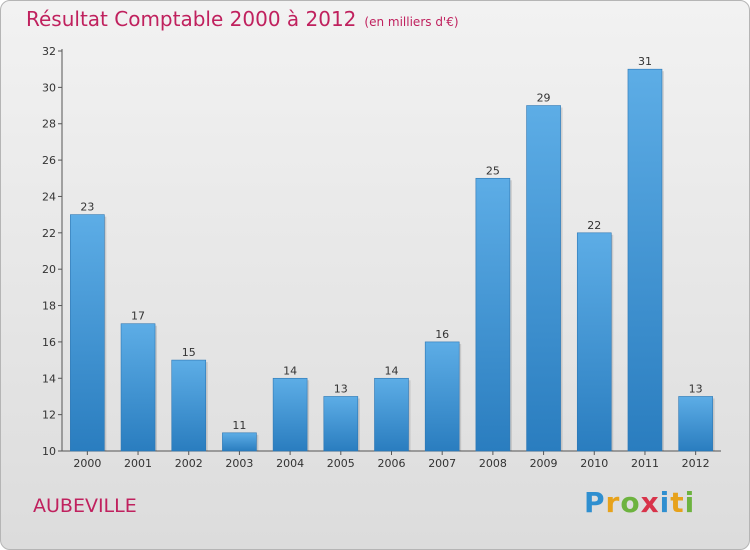 This screenshot has width=750, height=550. What do you see at coordinates (49, 233) in the screenshot?
I see `y-tick-label: 22` at bounding box center [49, 233].